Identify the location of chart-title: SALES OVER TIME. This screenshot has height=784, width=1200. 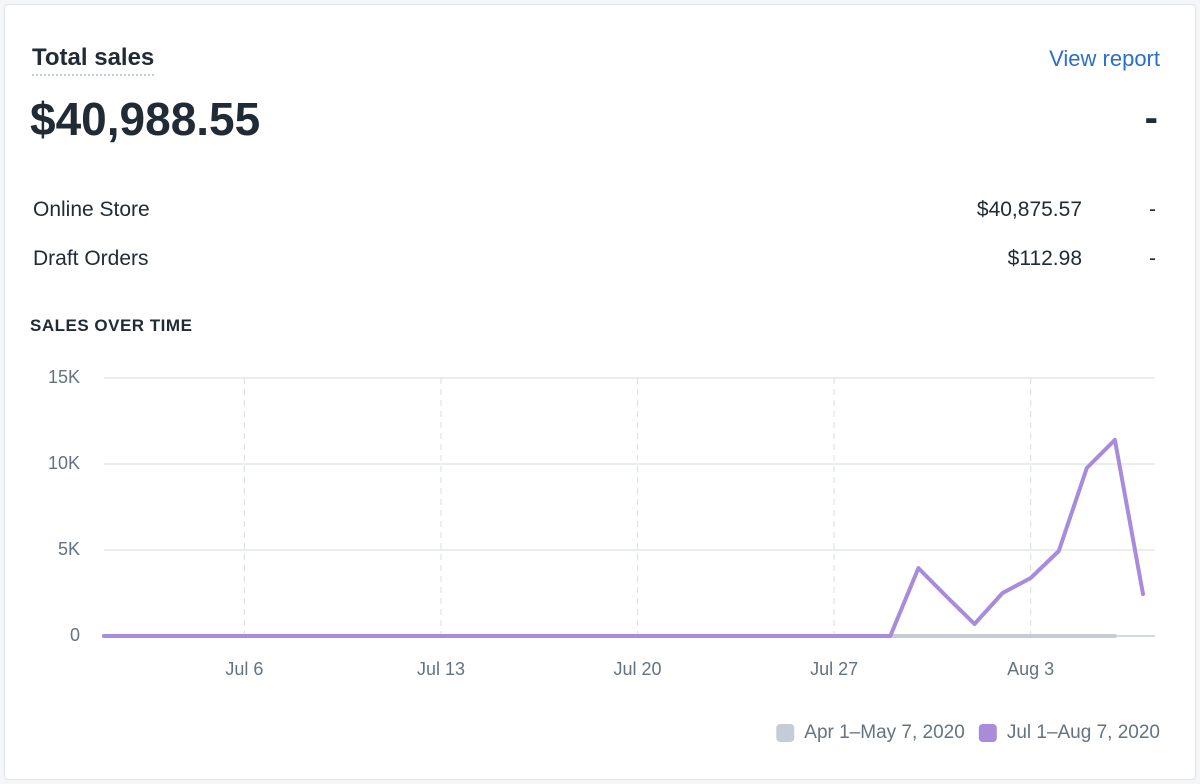
(111, 325).